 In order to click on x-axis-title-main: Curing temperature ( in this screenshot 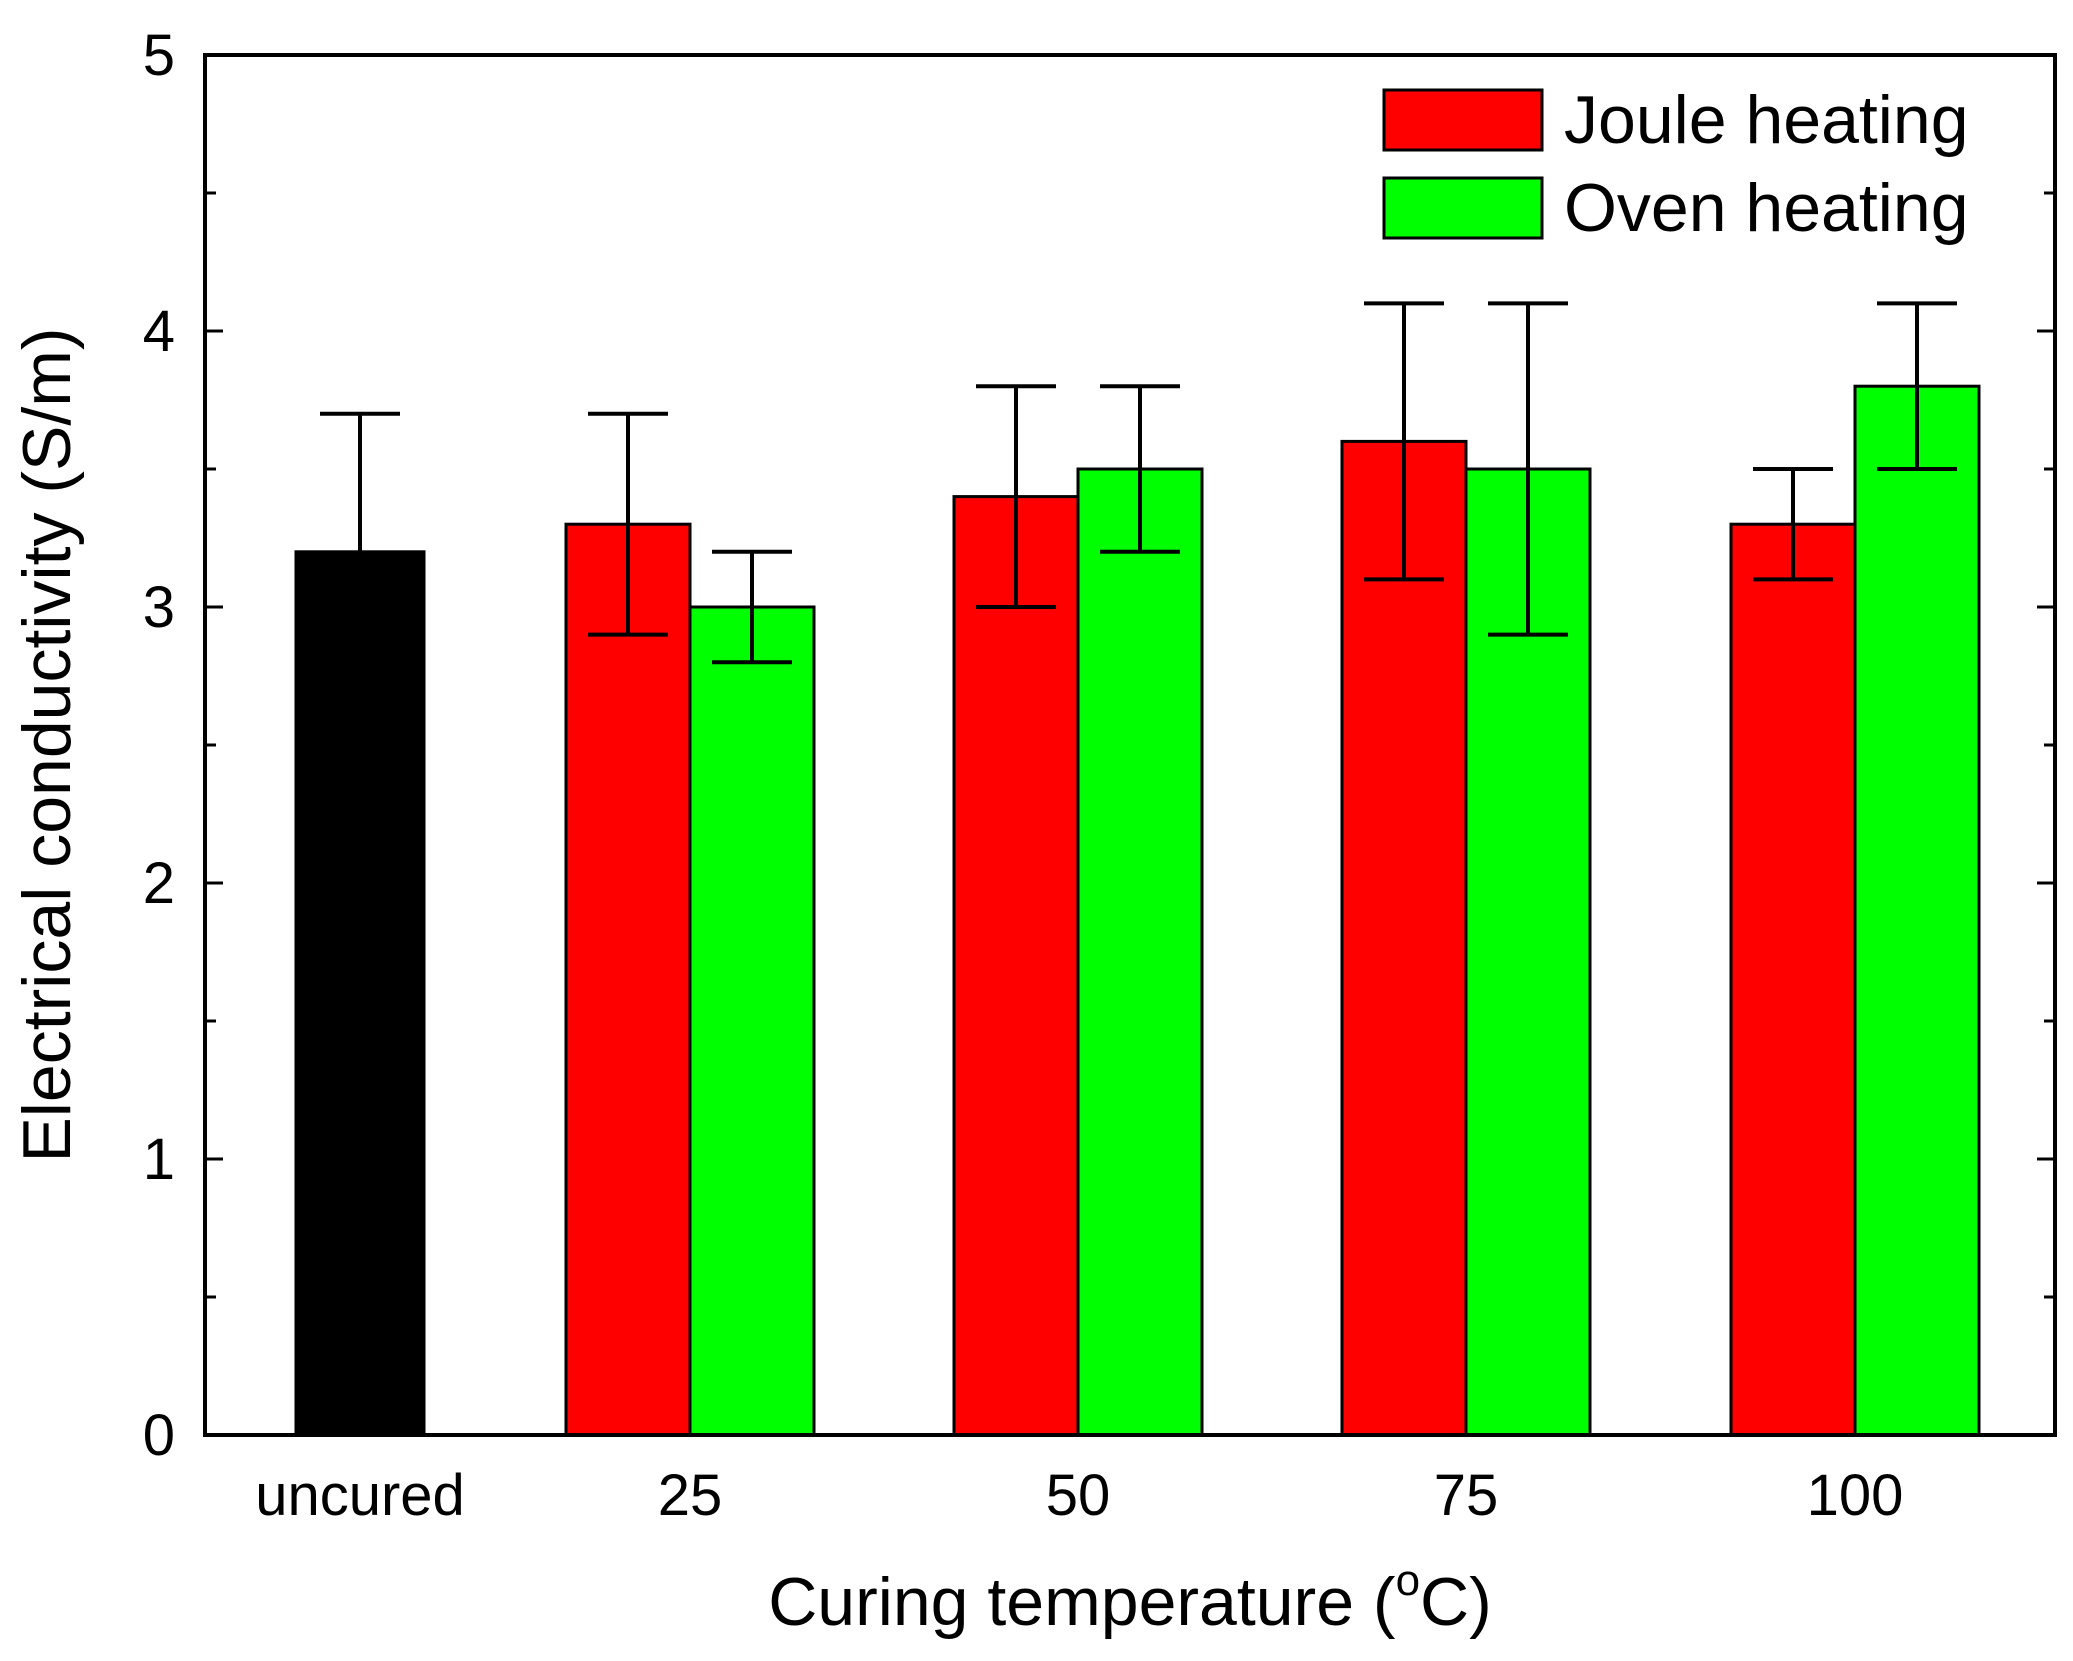, I will do `click(1082, 1602)`.